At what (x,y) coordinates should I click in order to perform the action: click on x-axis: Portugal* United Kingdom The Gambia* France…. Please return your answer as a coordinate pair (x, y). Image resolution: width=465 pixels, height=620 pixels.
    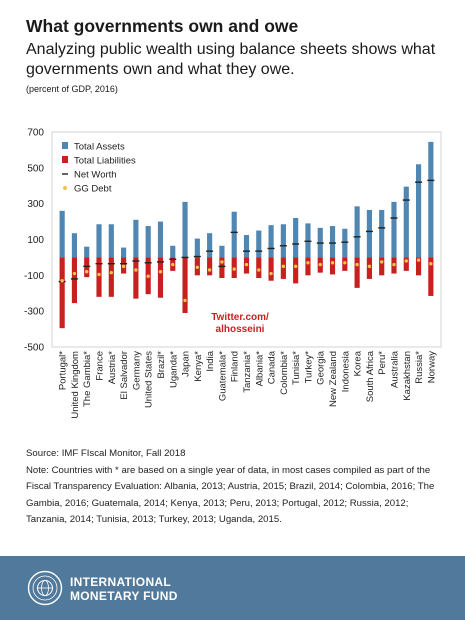
    Looking at the image, I should click on (248, 384).